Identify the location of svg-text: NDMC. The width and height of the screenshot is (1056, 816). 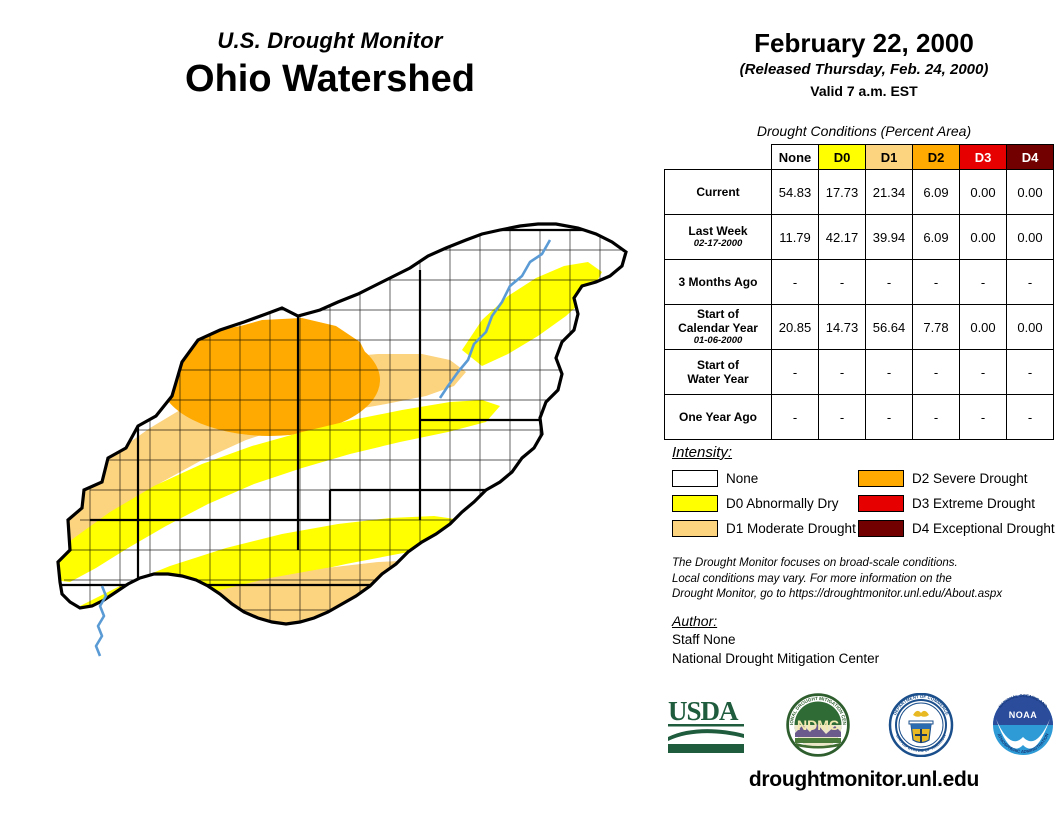
(818, 725).